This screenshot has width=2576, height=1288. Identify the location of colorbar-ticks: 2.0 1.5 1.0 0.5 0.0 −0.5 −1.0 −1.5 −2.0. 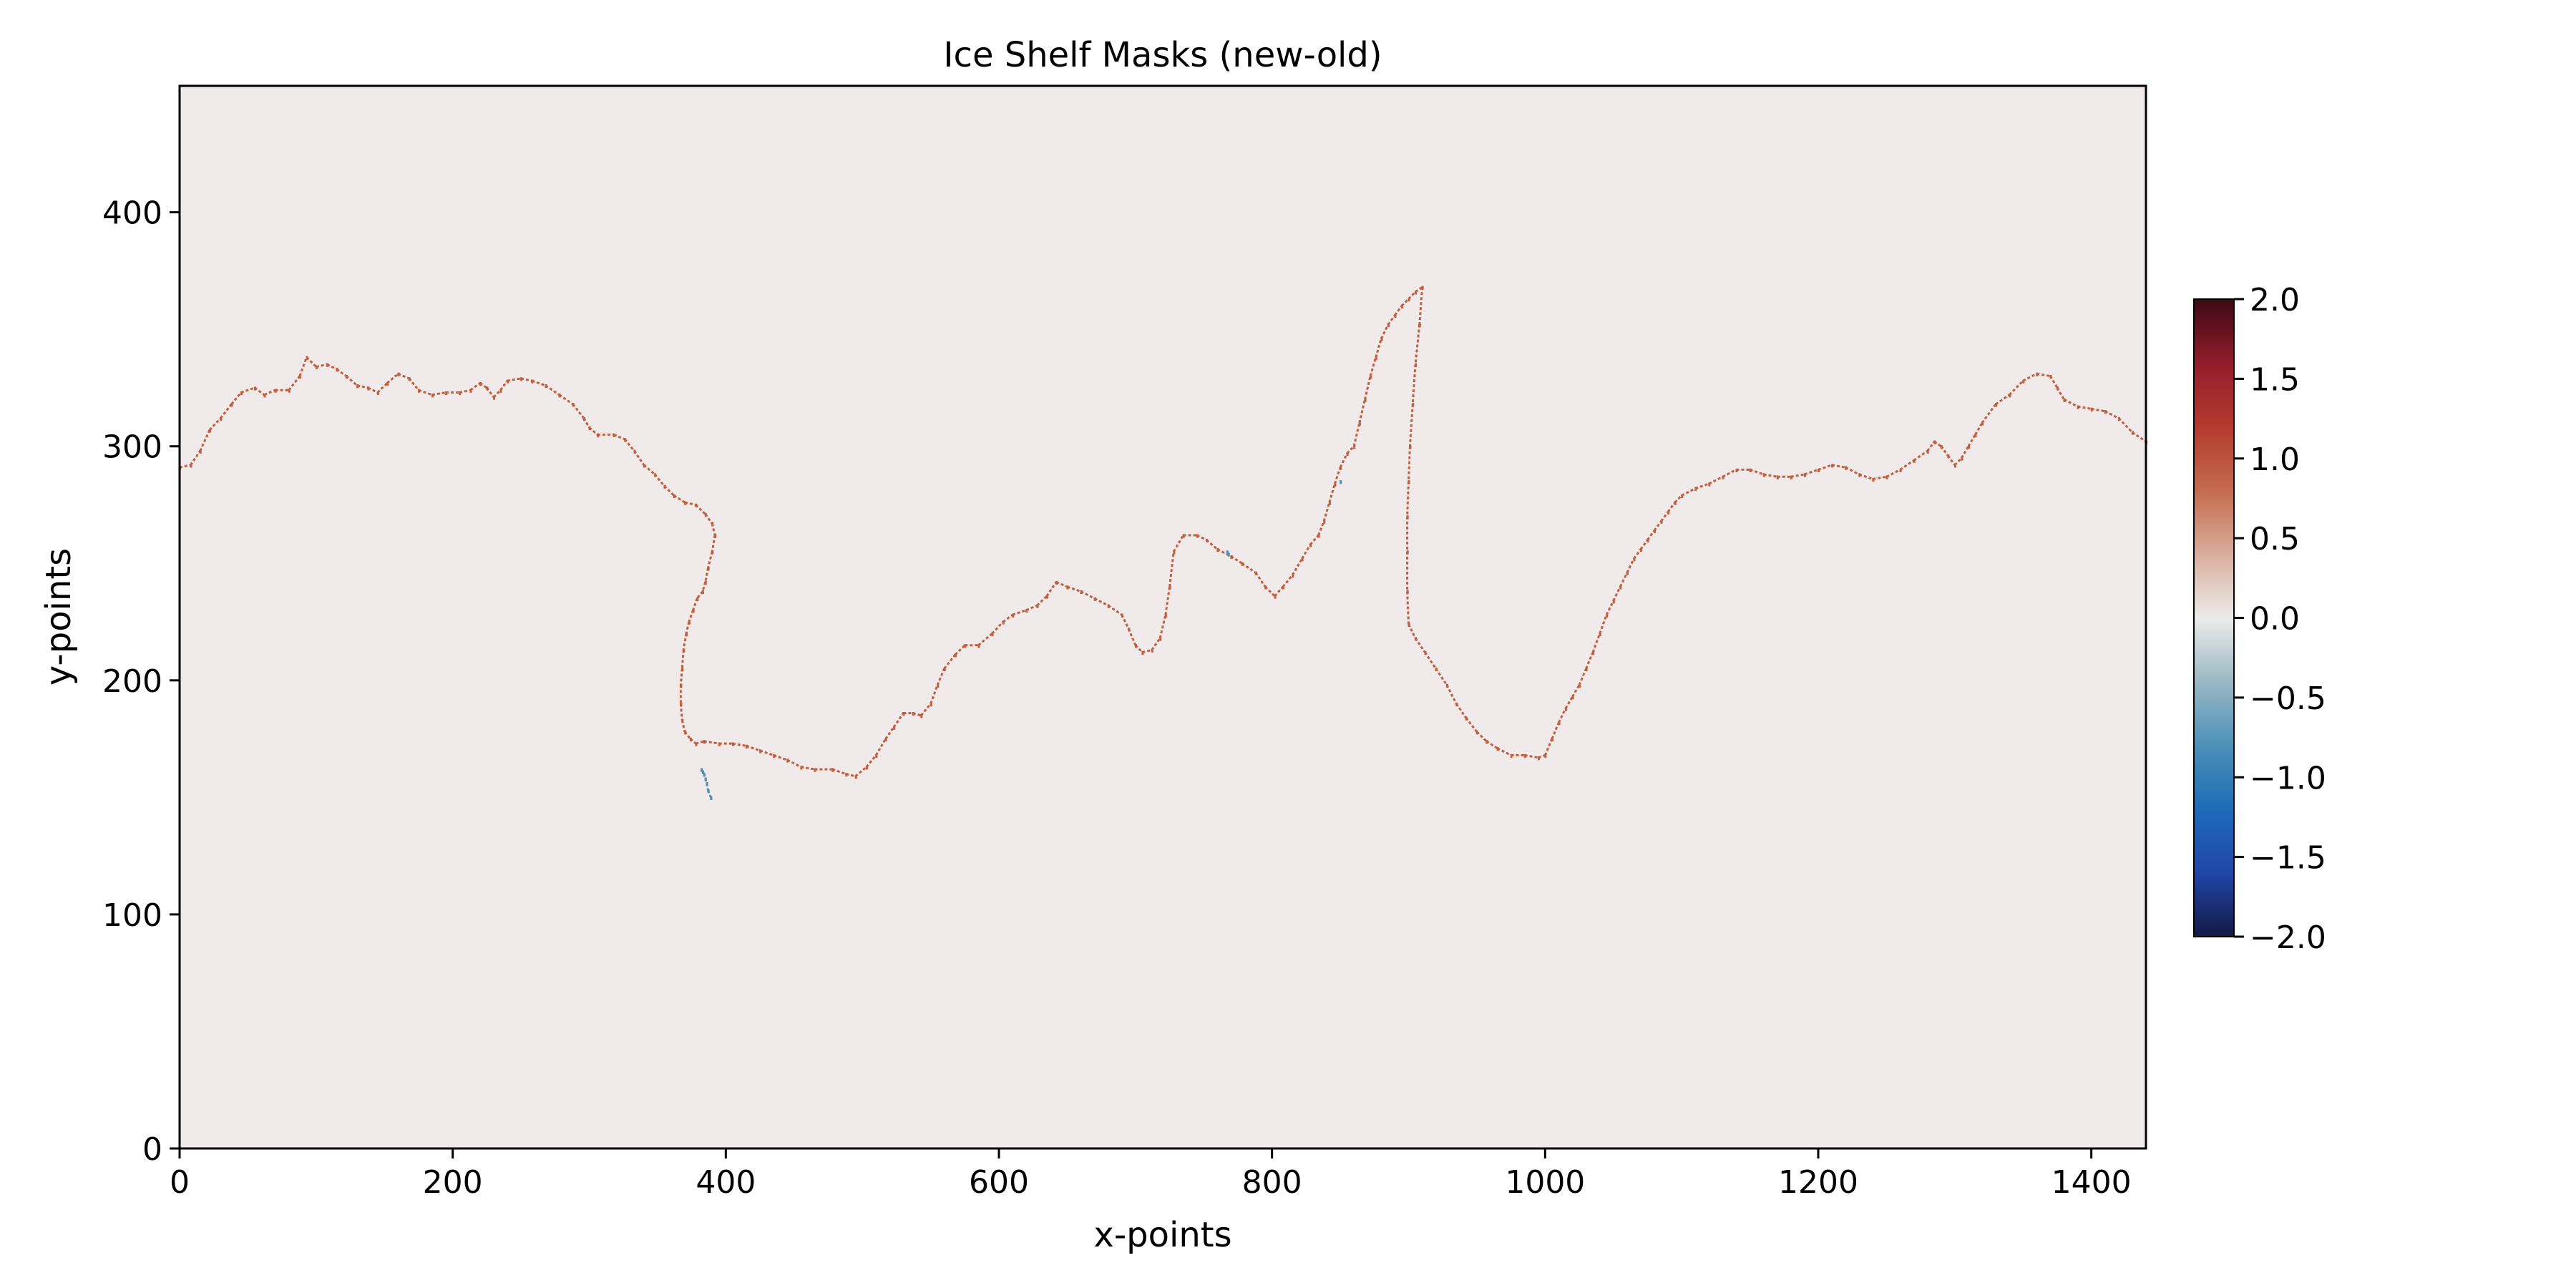
(2280, 619).